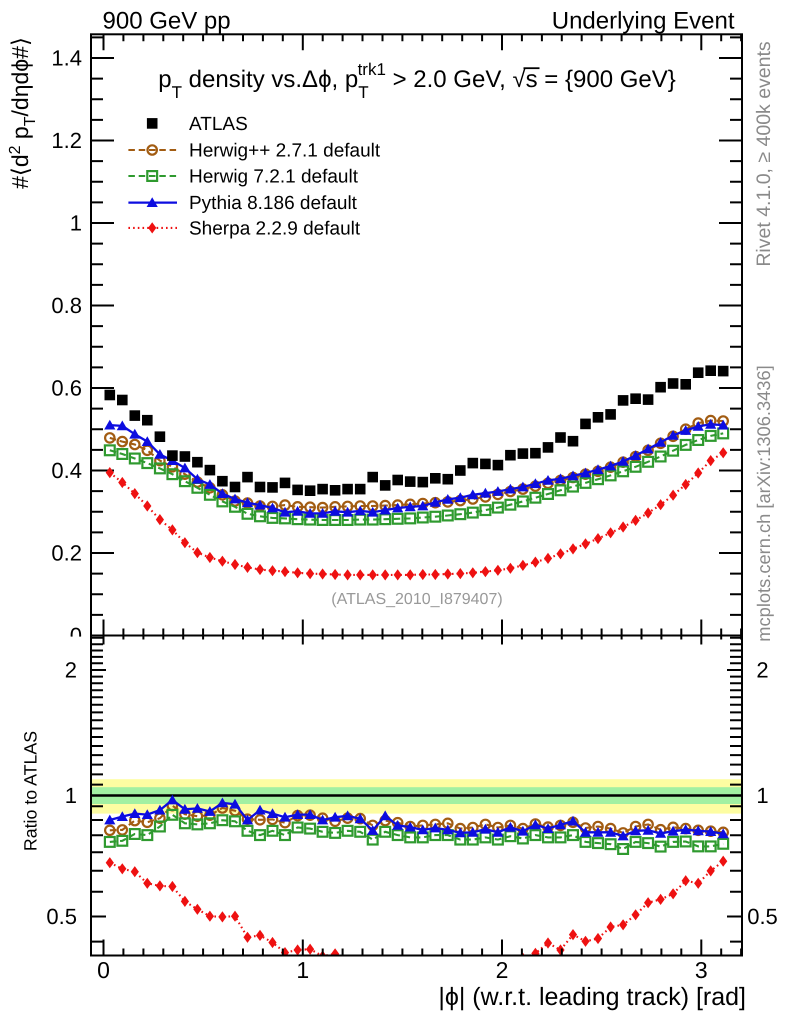  What do you see at coordinates (167, 20) in the screenshot?
I see `svg-text: 900 GeV pp` at bounding box center [167, 20].